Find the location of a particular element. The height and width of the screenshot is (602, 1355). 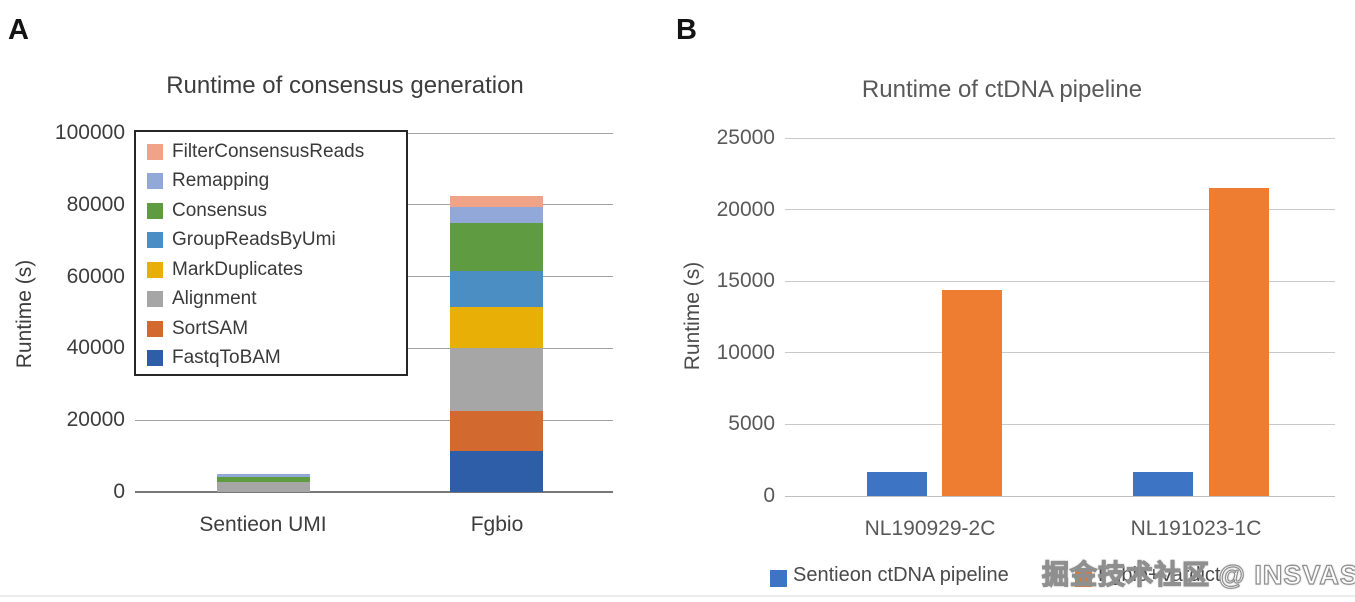

y-tick-label: 40000 is located at coordinates (95, 348).